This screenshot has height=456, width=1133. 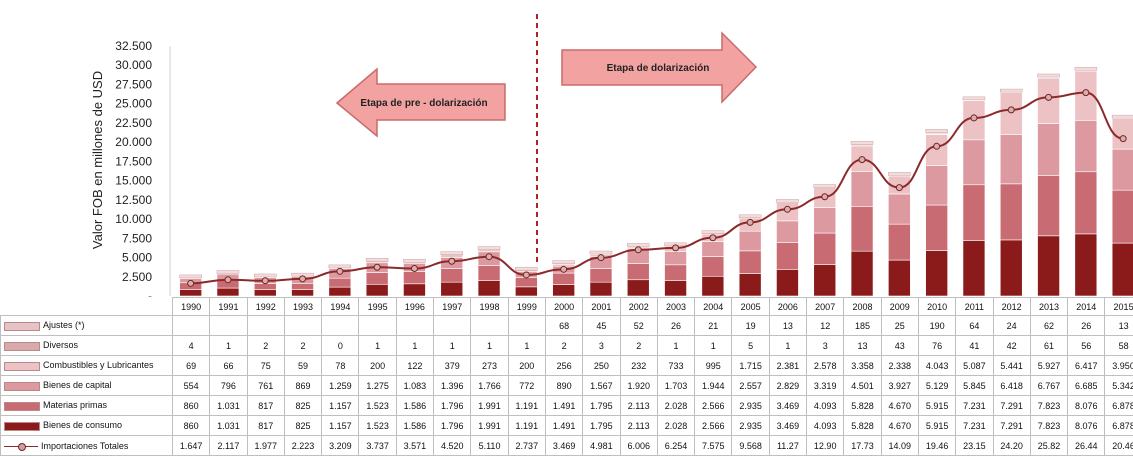 What do you see at coordinates (86, 345) in the screenshot?
I see `series-legend-cell: Diversos` at bounding box center [86, 345].